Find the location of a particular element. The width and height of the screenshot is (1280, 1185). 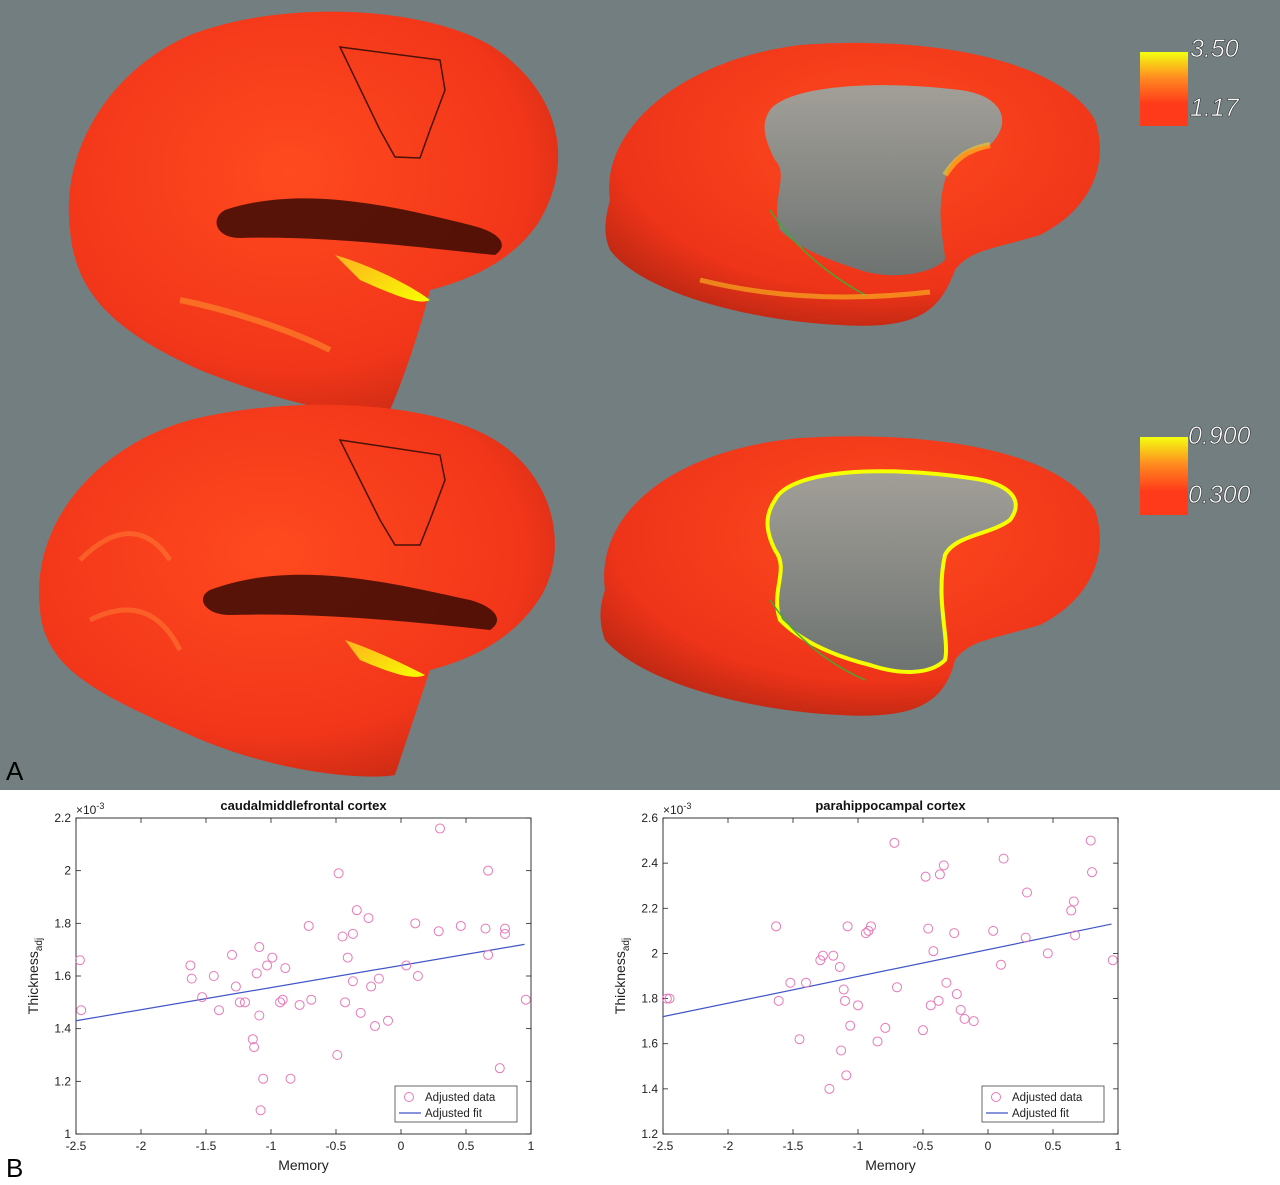

chart-title: parahippocampal cortex is located at coordinates (890, 805).